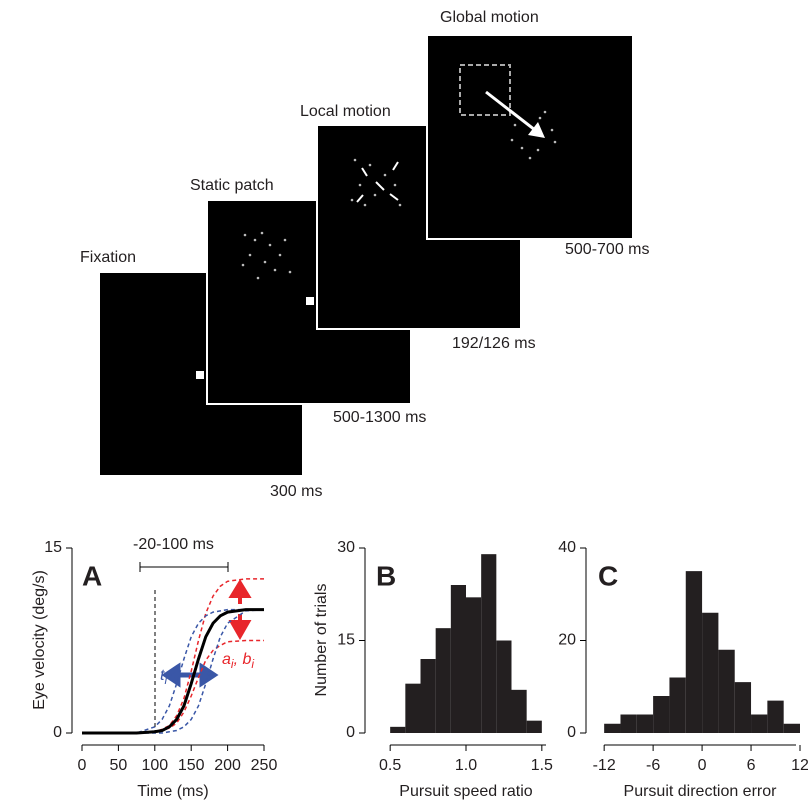 The image size is (808, 807). I want to click on x-tick-label: 50, so click(119, 765).